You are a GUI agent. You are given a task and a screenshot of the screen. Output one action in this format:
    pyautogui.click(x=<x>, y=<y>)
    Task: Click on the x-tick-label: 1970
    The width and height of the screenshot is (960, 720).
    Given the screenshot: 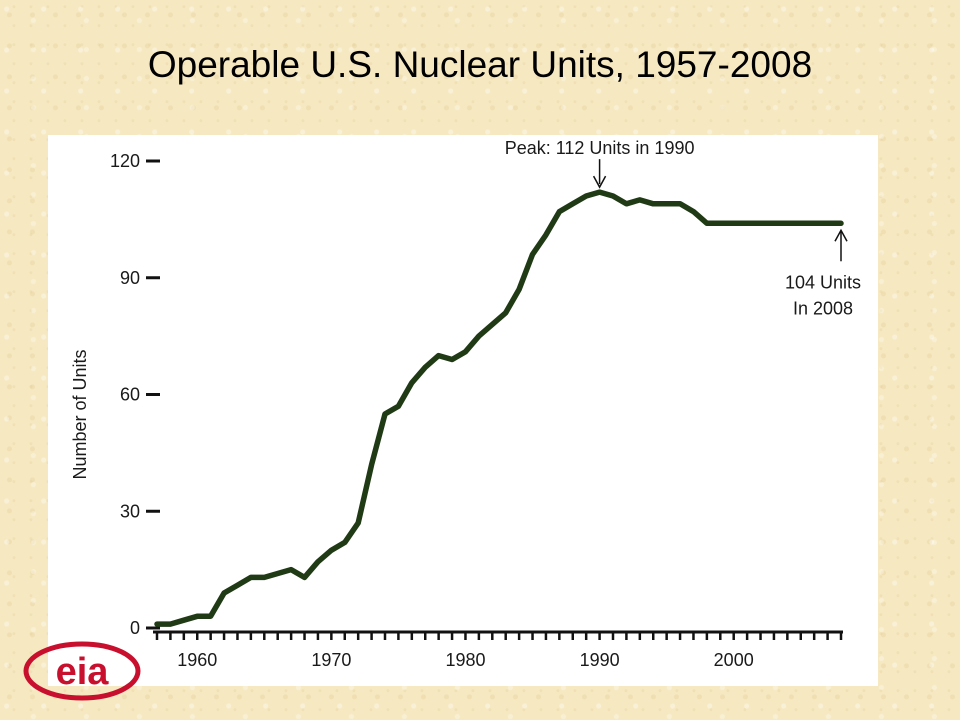 What is the action you would take?
    pyautogui.click(x=331, y=660)
    